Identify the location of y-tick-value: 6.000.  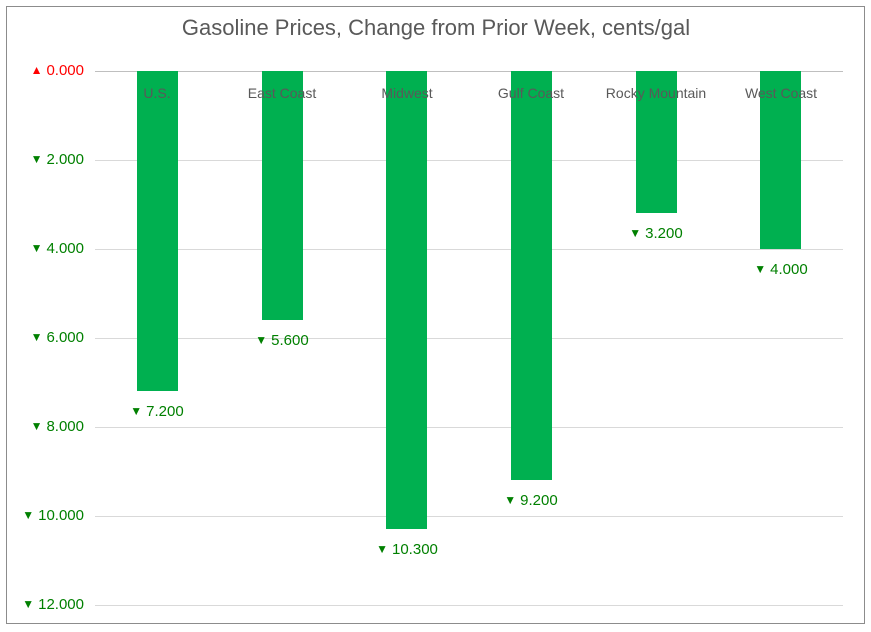
(65, 337).